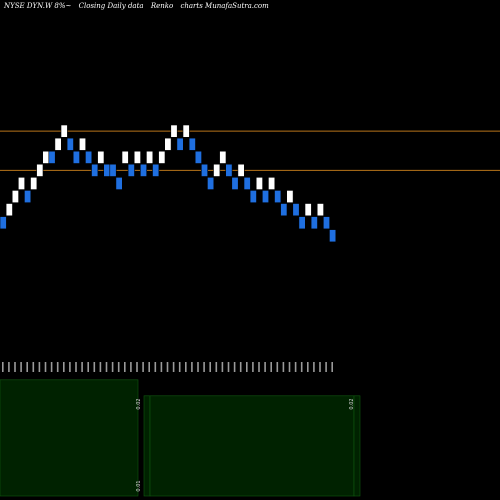  What do you see at coordinates (352, 403) in the screenshot?
I see `volume-tick-label-1: 0.02` at bounding box center [352, 403].